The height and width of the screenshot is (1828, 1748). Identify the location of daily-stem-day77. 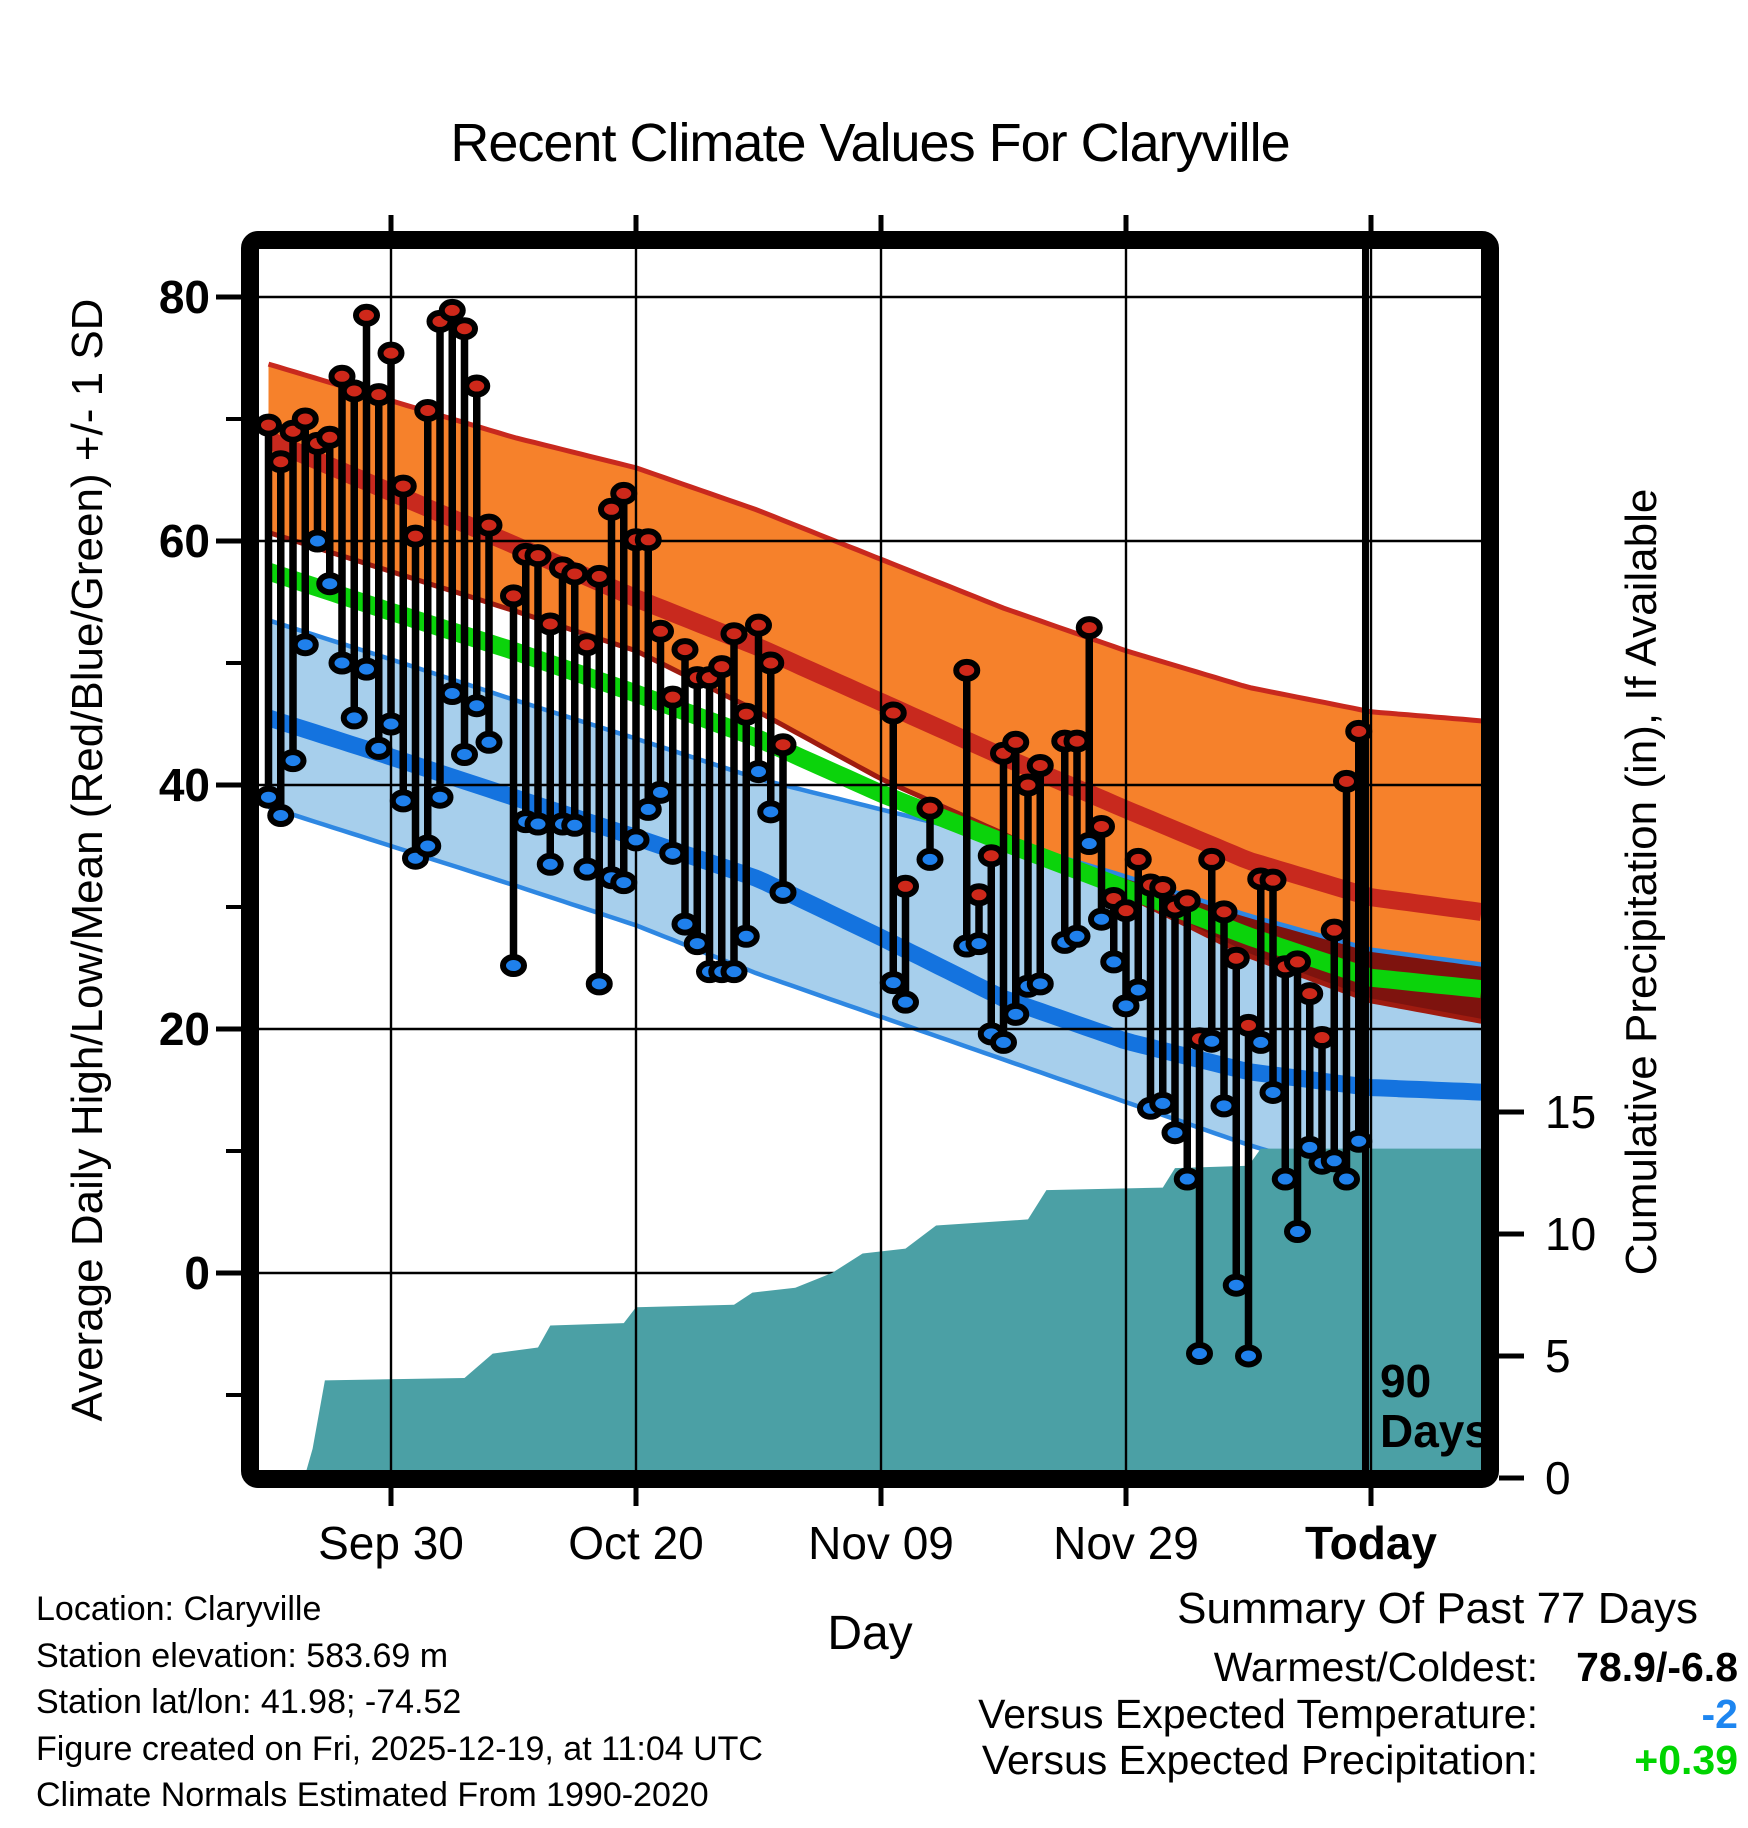
(1212, 950).